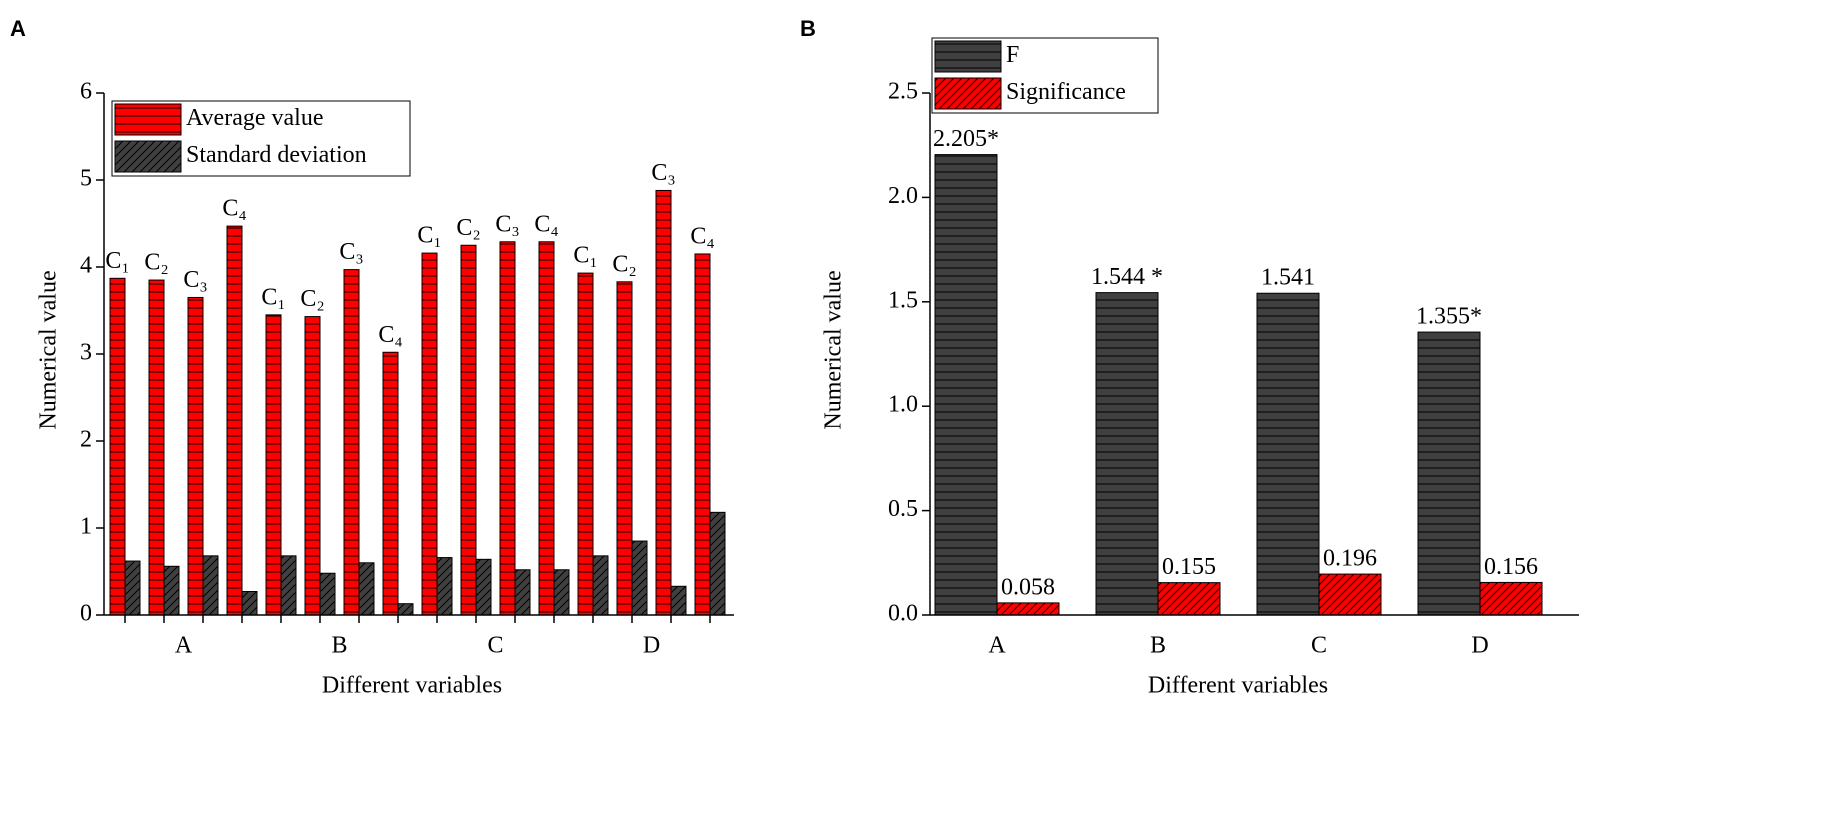  I want to click on legend-label: Significance, so click(1066, 92).